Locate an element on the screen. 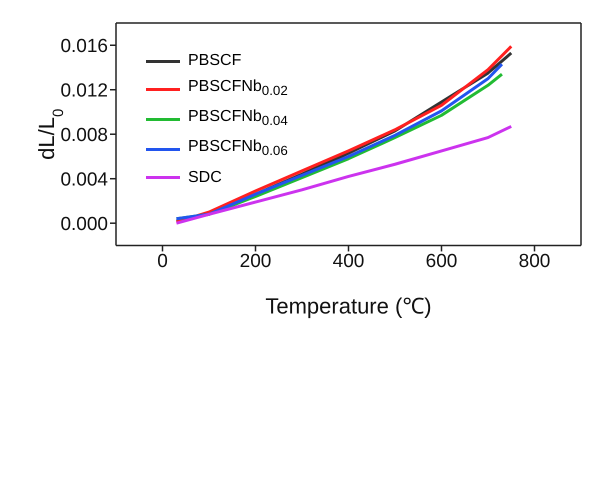  x-tick-label: 400 is located at coordinates (348, 261).